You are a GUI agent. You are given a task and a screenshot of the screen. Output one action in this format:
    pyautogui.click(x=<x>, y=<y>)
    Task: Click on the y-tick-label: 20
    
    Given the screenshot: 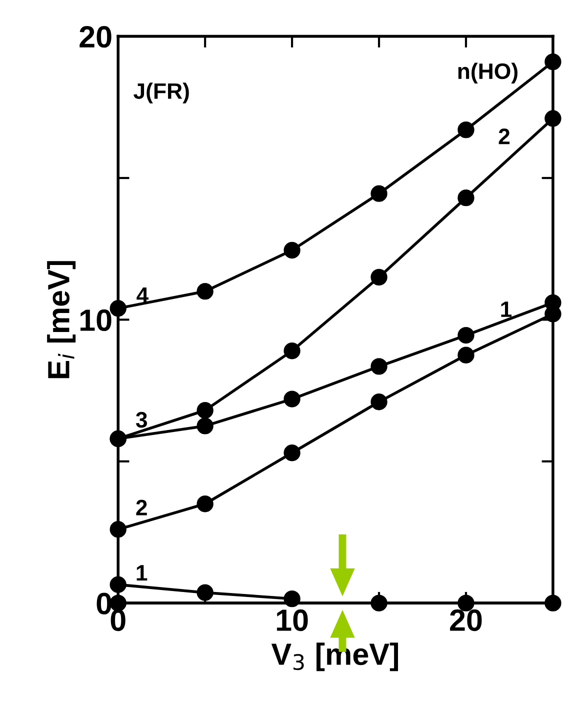 What is the action you would take?
    pyautogui.click(x=96, y=37)
    